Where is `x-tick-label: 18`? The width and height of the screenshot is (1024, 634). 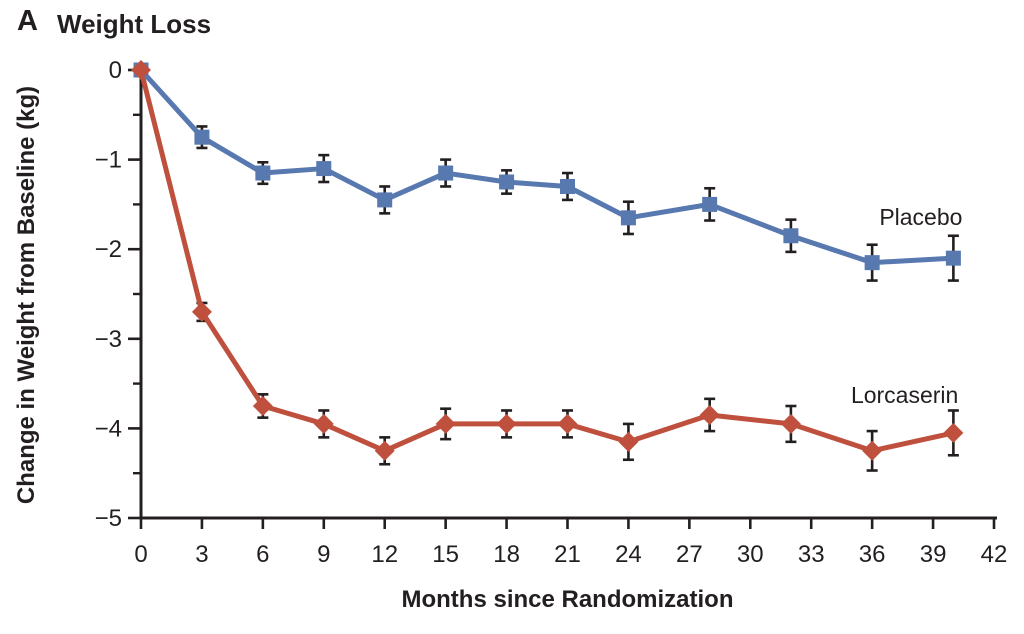
x-tick-label: 18 is located at coordinates (506, 554).